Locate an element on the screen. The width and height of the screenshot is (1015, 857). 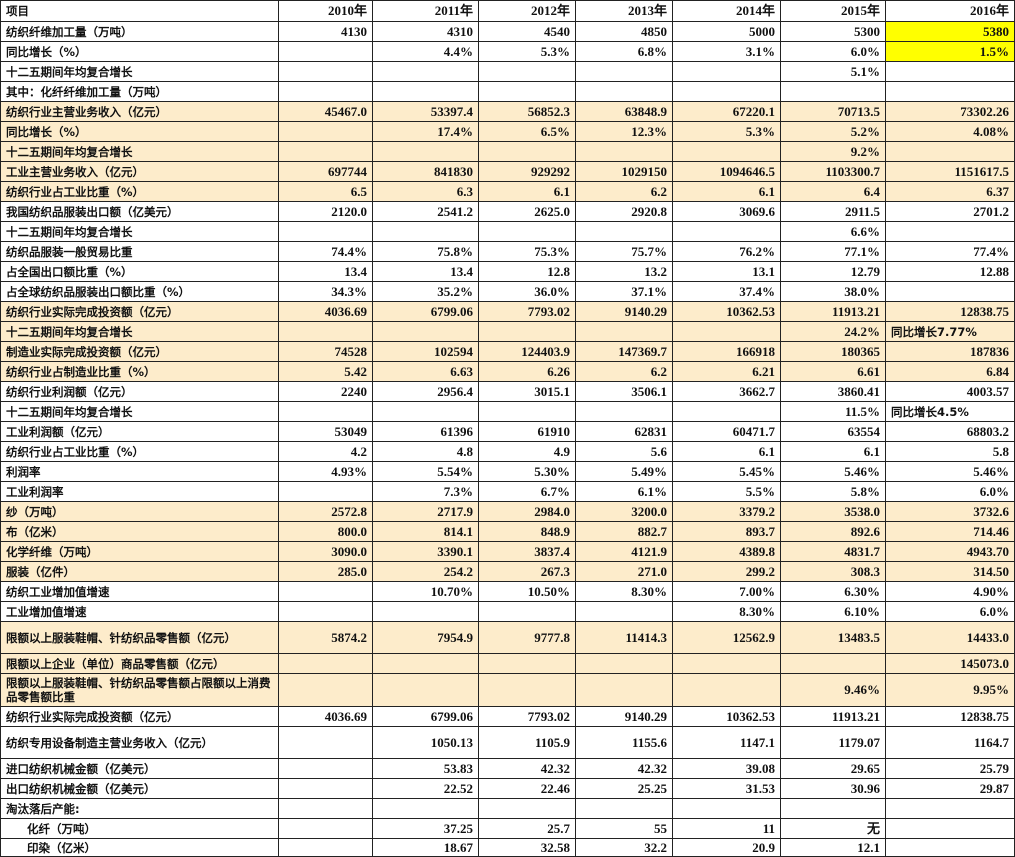
cell-2013: 3506.1 is located at coordinates (624, 391).